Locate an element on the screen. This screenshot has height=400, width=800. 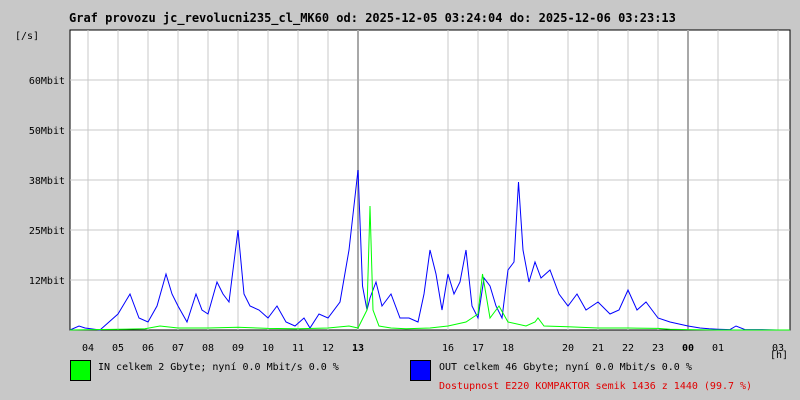
x-tick-label: 03 is located at coordinates (778, 348).